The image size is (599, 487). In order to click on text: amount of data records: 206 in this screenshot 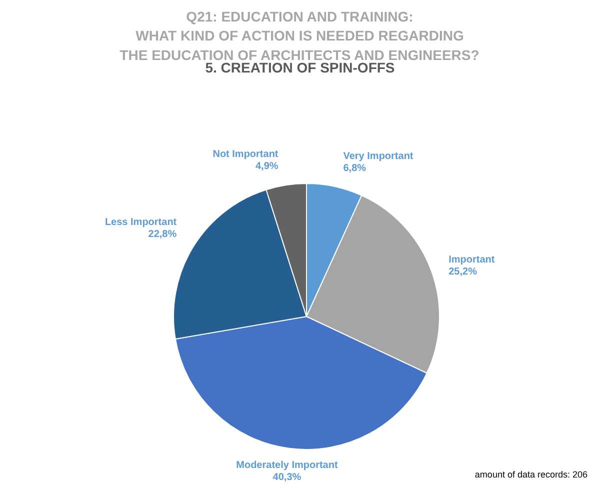, I will do `click(531, 475)`.